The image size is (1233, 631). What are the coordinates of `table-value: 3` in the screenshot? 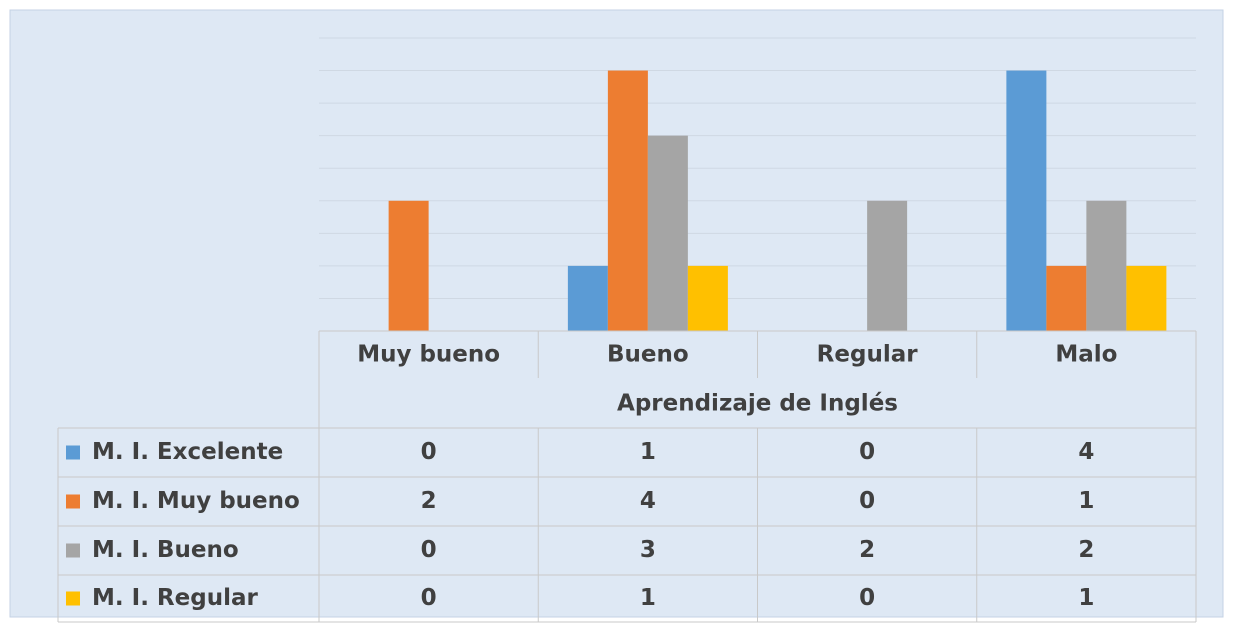 It's located at (648, 550).